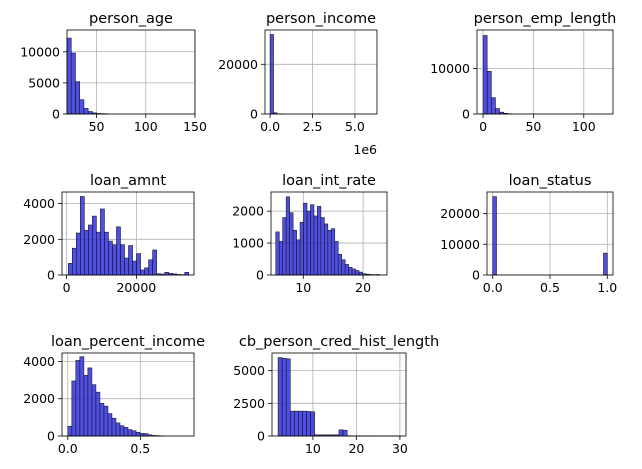  I want to click on subplot-title: loan_percent_income, so click(128, 342).